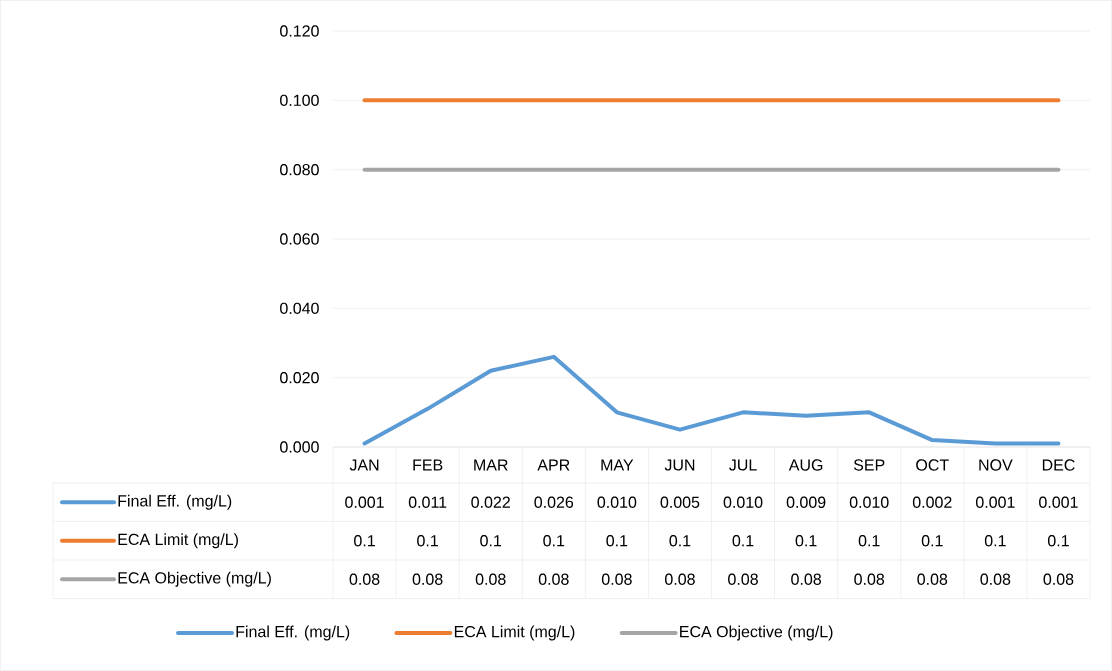  What do you see at coordinates (194, 579) in the screenshot?
I see `legend-label: ECA Objective (mg/L)` at bounding box center [194, 579].